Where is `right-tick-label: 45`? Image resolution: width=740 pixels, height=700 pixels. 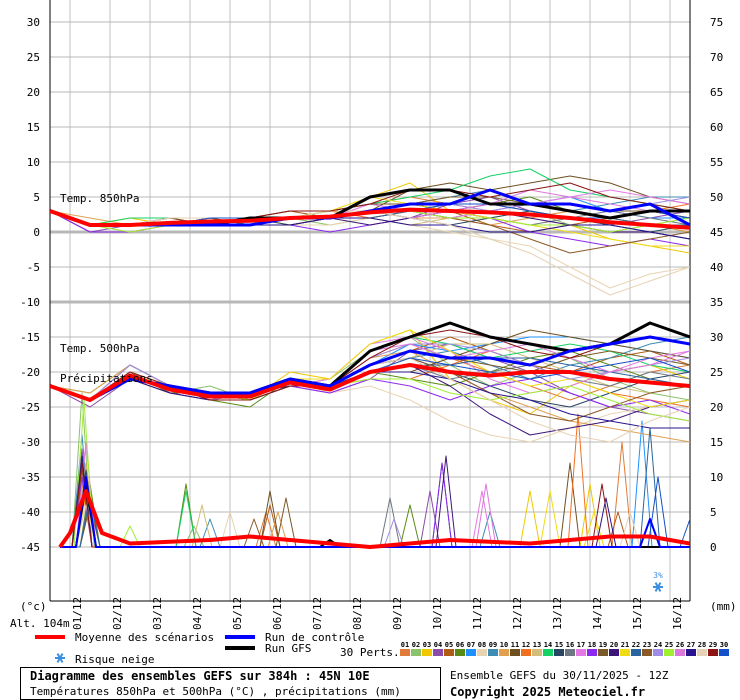
right-tick-label: 45 is located at coordinates (716, 232).